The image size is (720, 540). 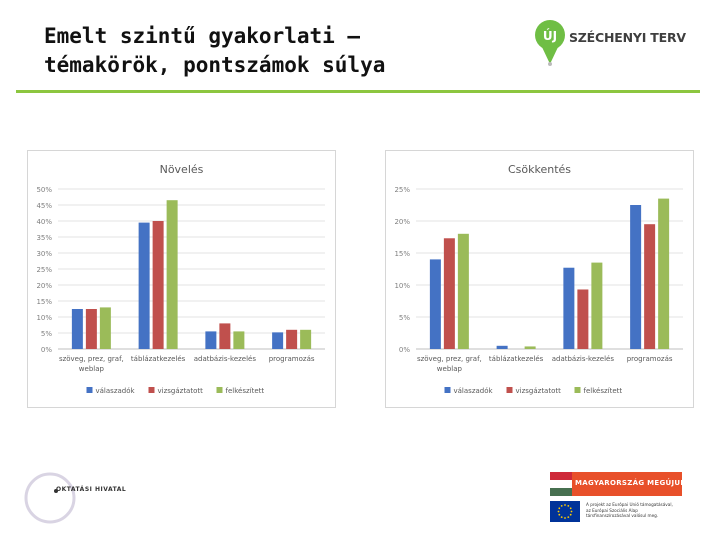 I want to click on chart1-ytick-label: 5%, so click(x=404, y=318).